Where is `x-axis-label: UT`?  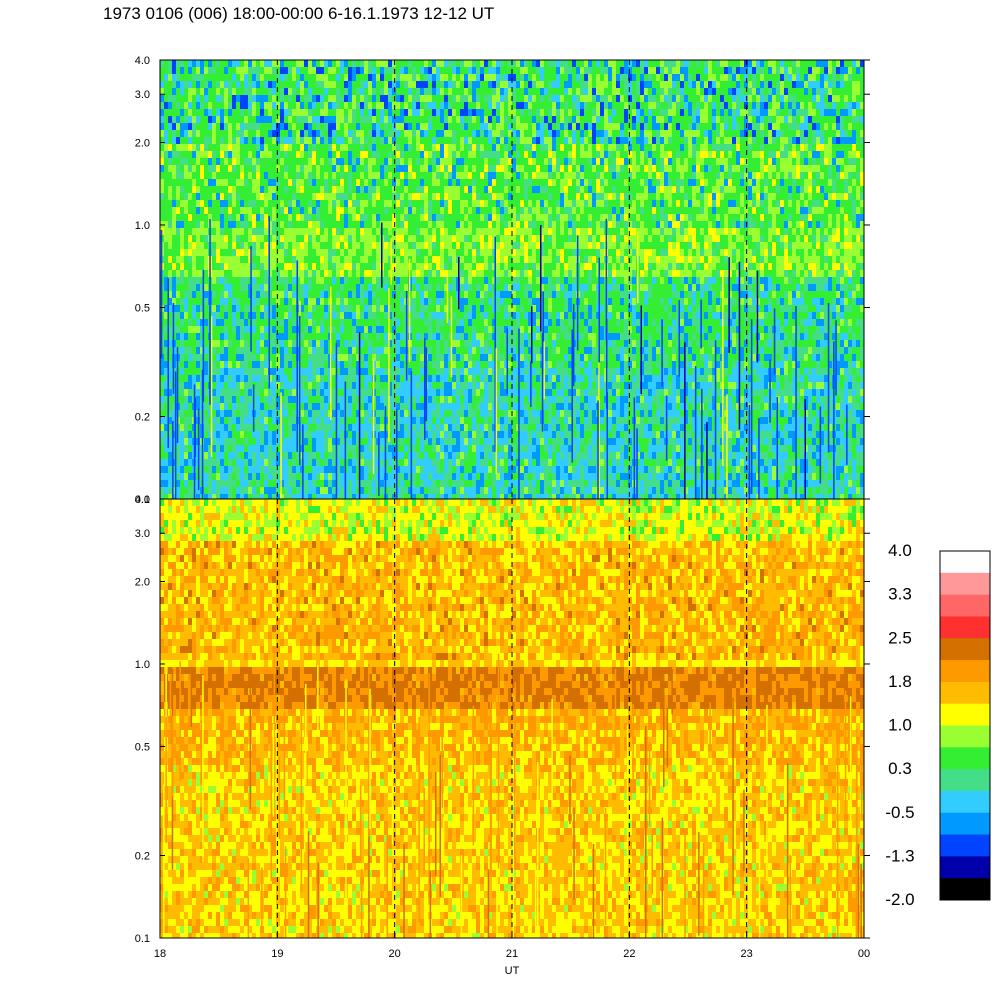 x-axis-label: UT is located at coordinates (512, 971).